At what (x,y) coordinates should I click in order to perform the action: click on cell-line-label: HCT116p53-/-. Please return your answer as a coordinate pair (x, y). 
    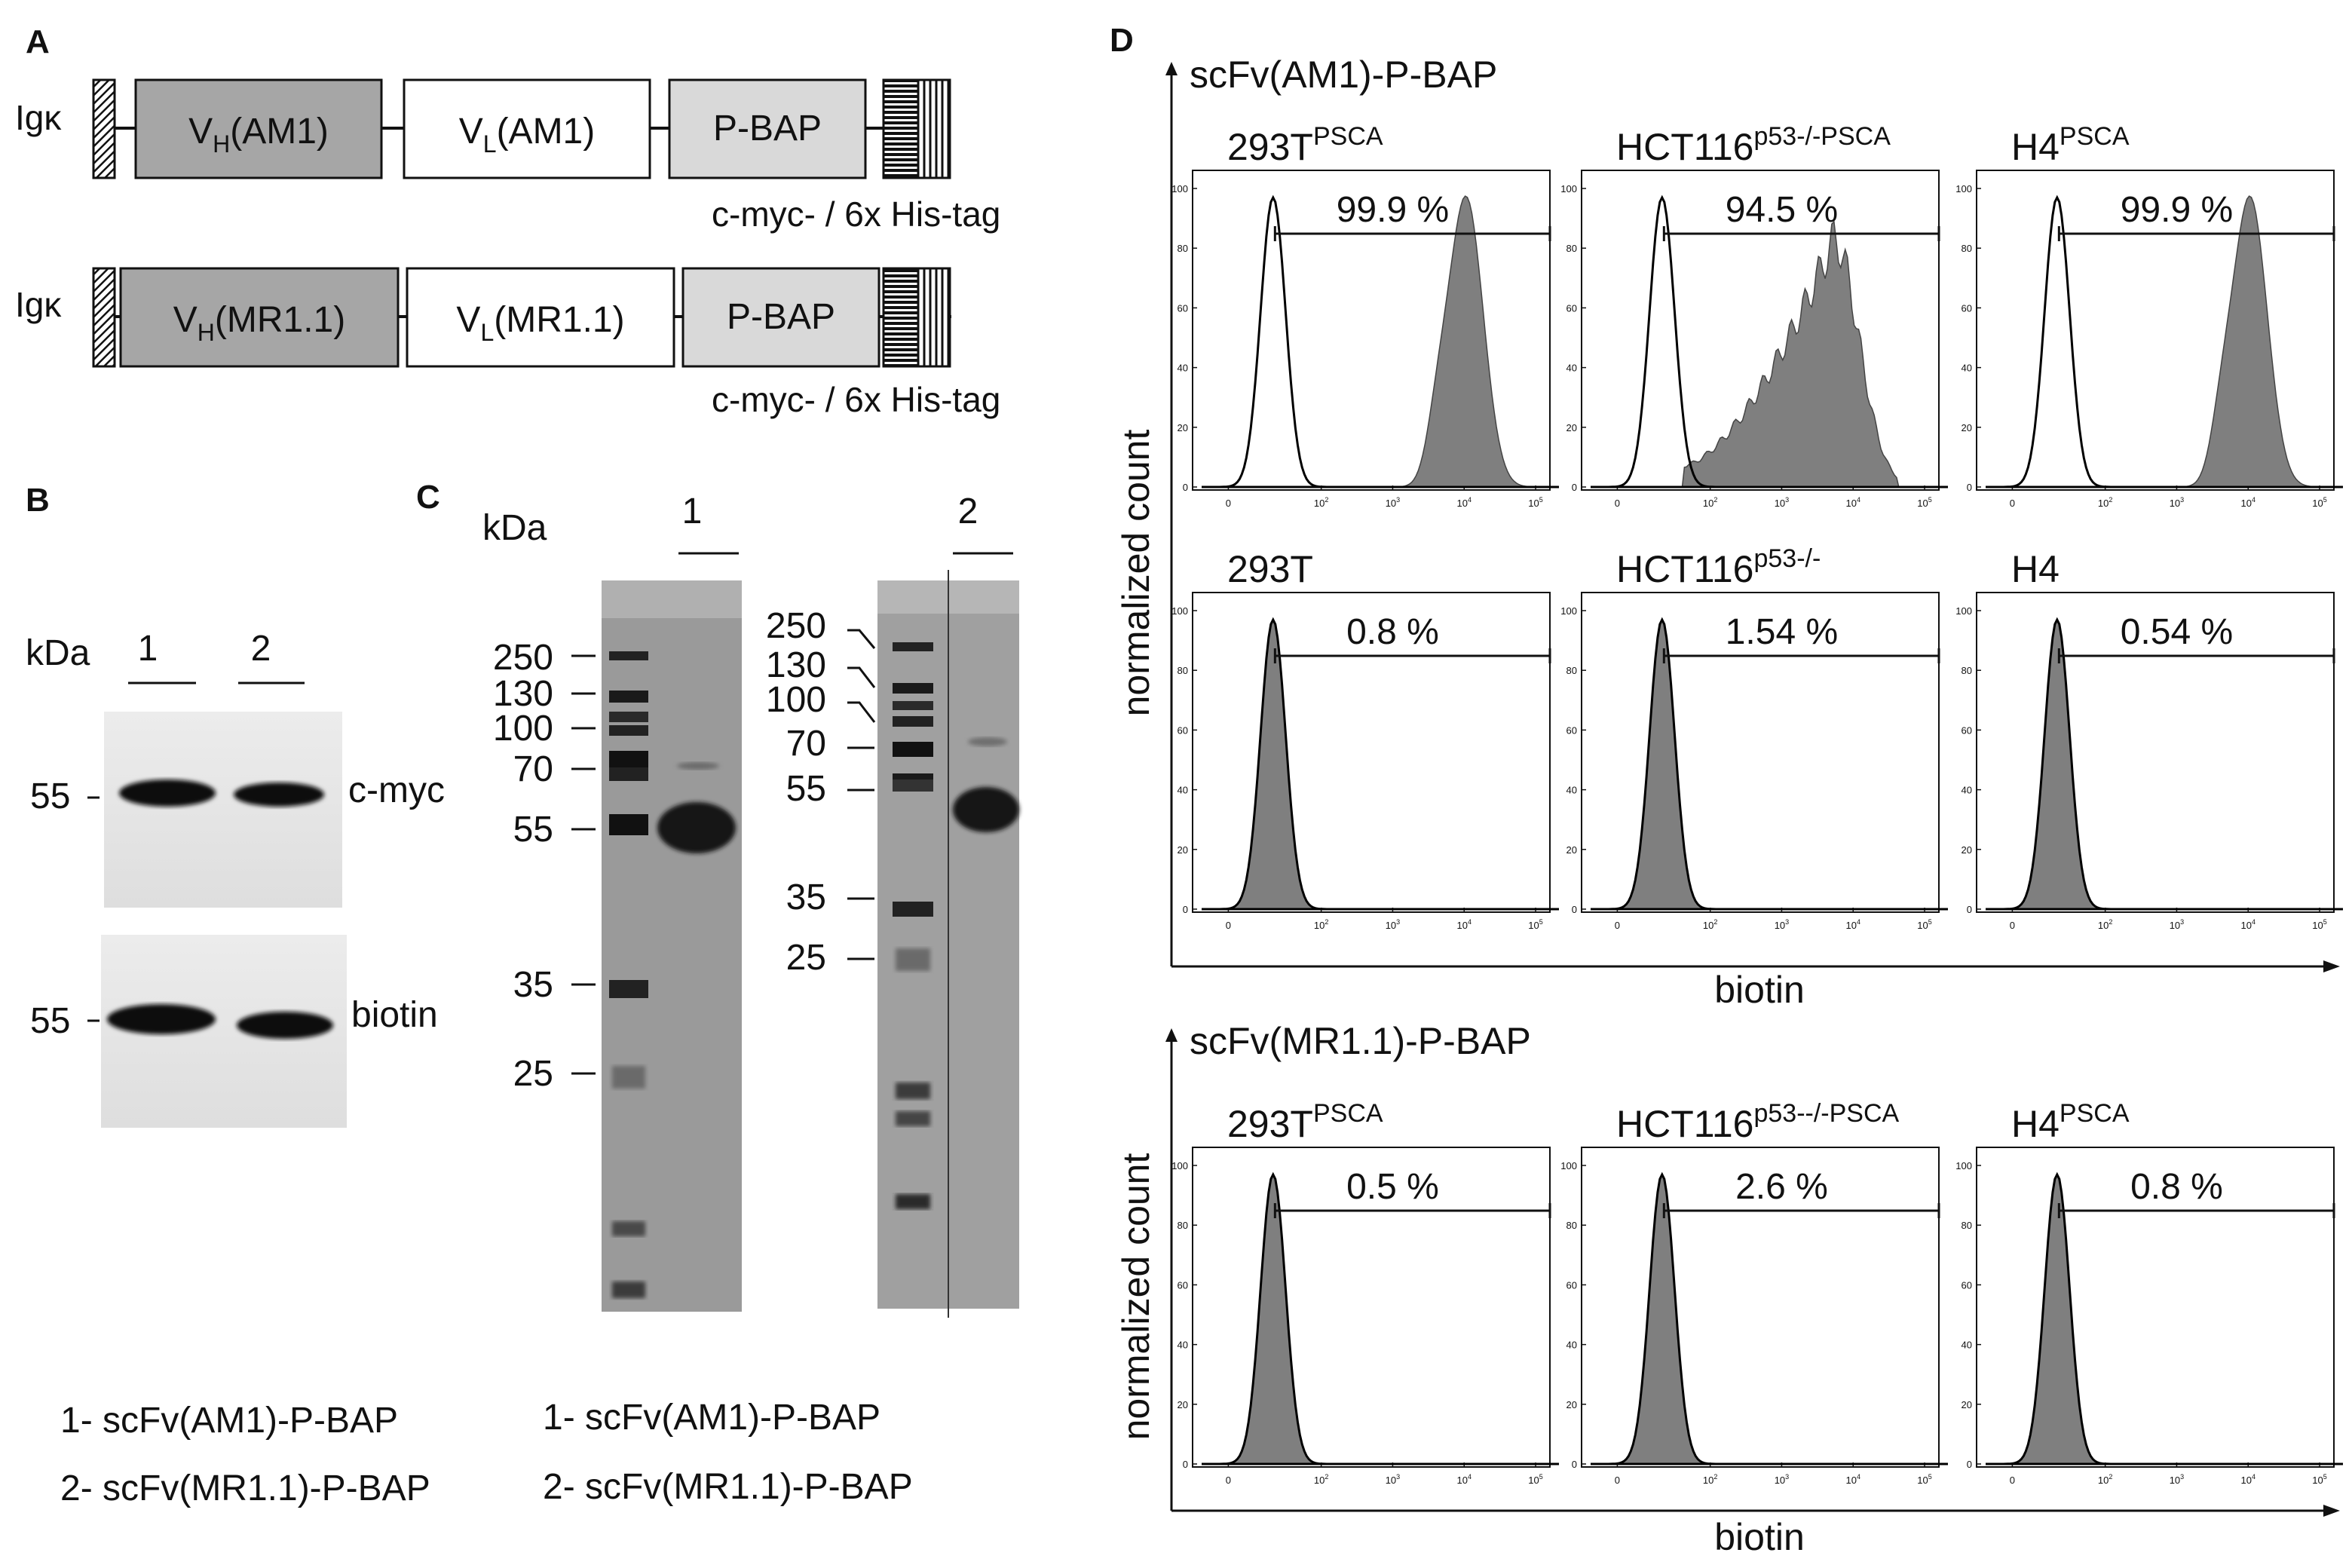
    Looking at the image, I should click on (1718, 567).